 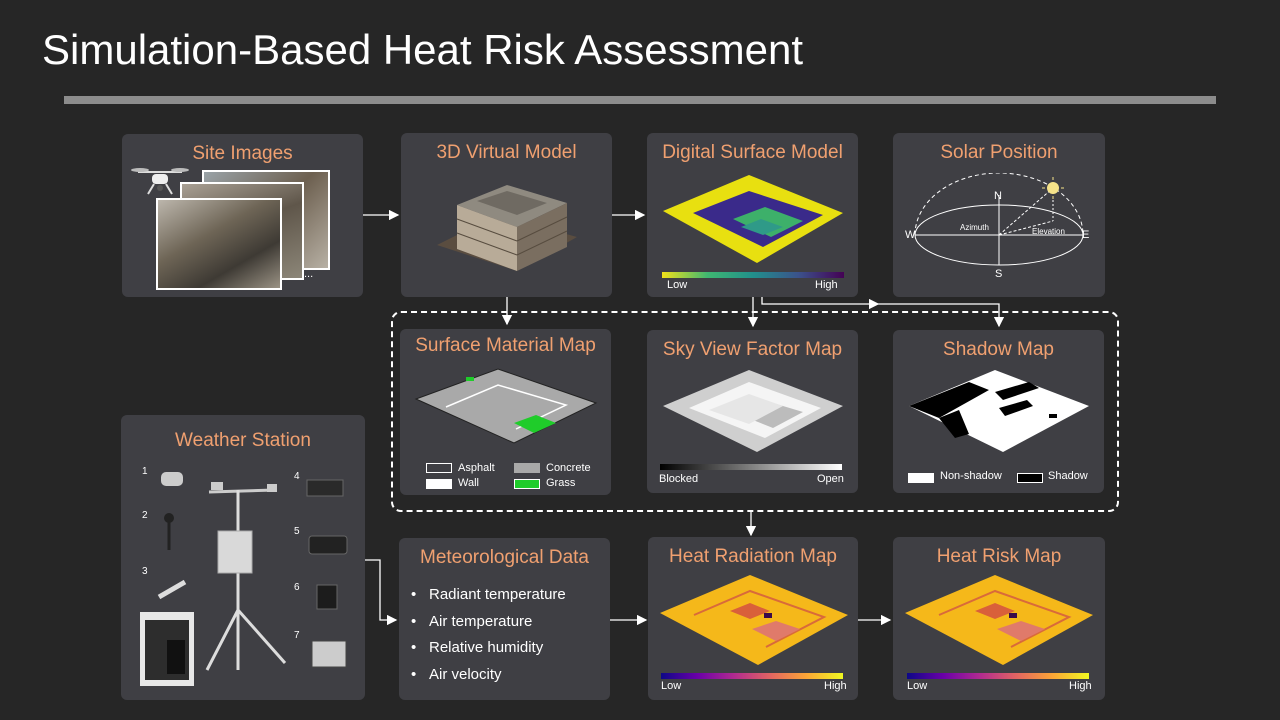 I want to click on asphalt-swatch, so click(x=439, y=468).